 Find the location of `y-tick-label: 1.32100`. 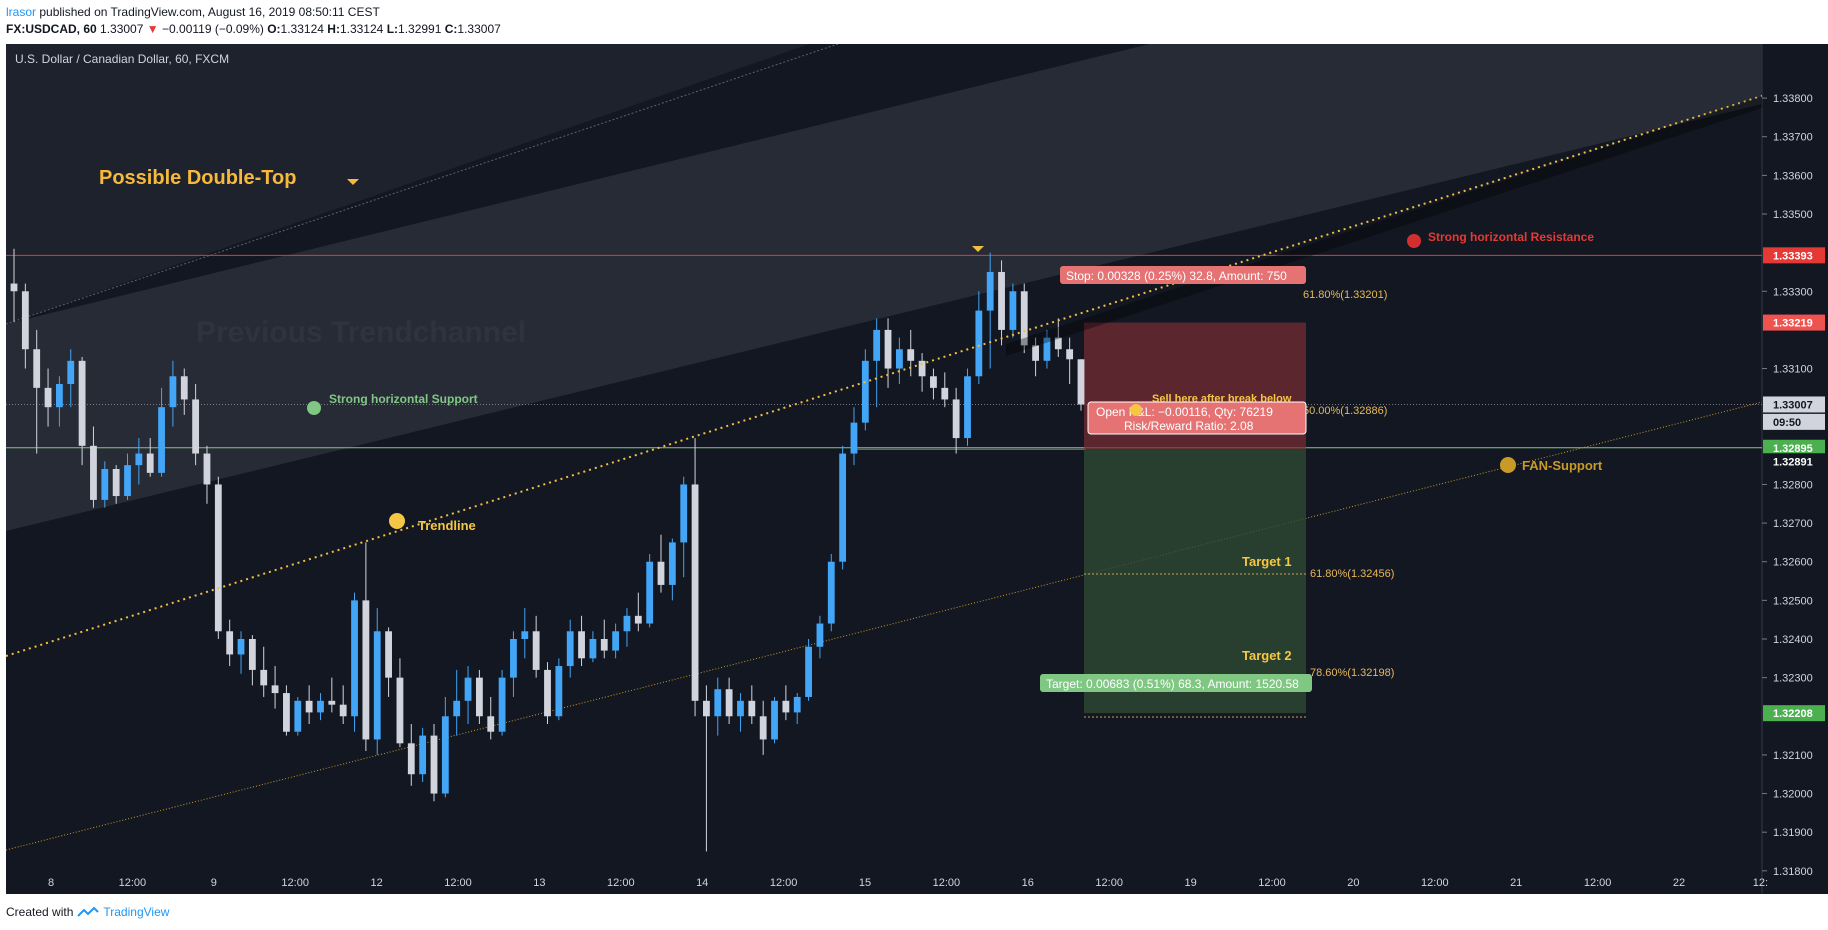

y-tick-label: 1.32100 is located at coordinates (1793, 756).